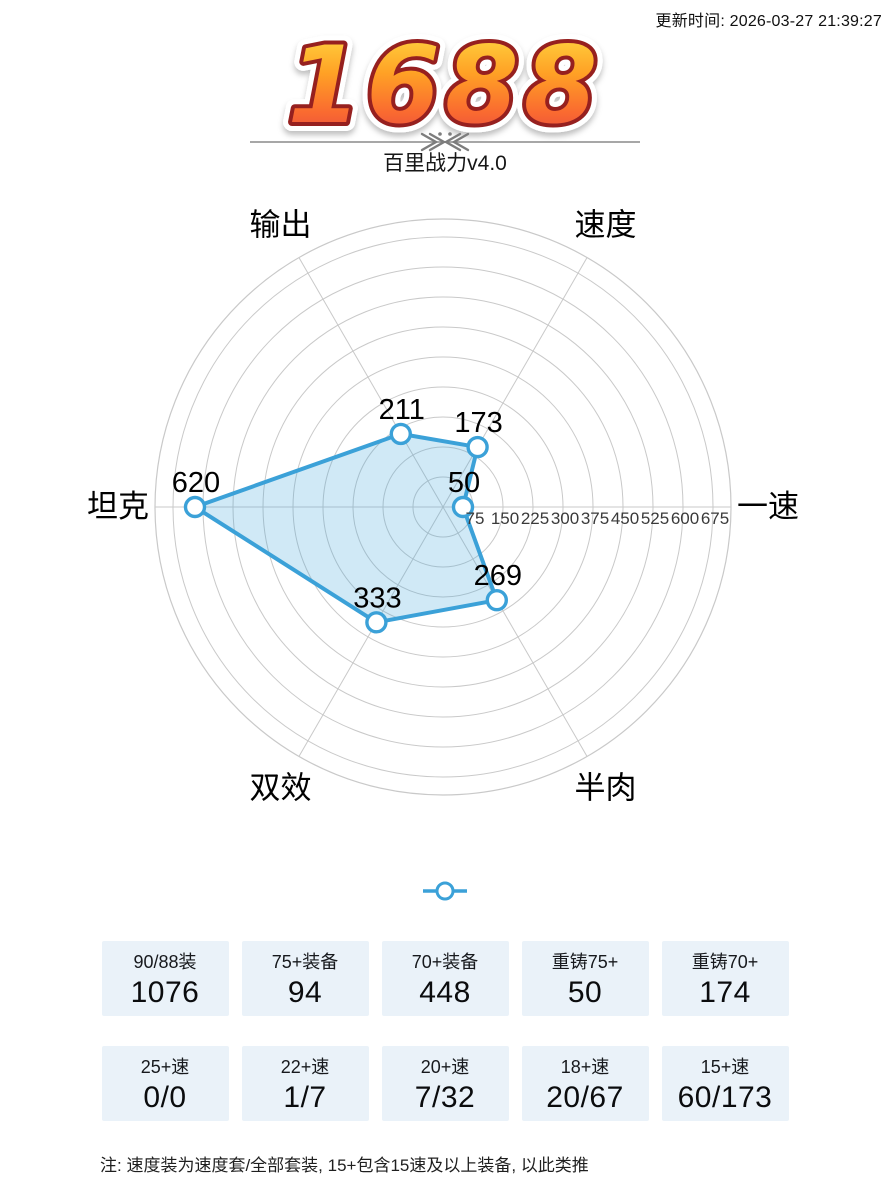 The width and height of the screenshot is (890, 1190). I want to click on stat-label: 25+速, so click(165, 1066).